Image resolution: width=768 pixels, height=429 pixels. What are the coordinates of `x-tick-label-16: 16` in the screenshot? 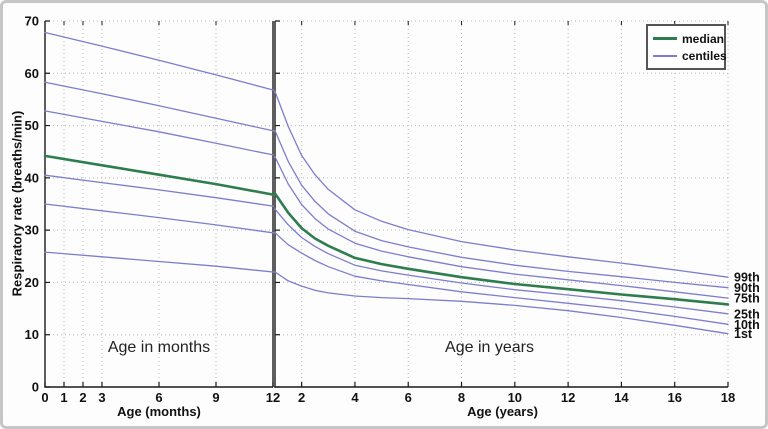 It's located at (674, 397).